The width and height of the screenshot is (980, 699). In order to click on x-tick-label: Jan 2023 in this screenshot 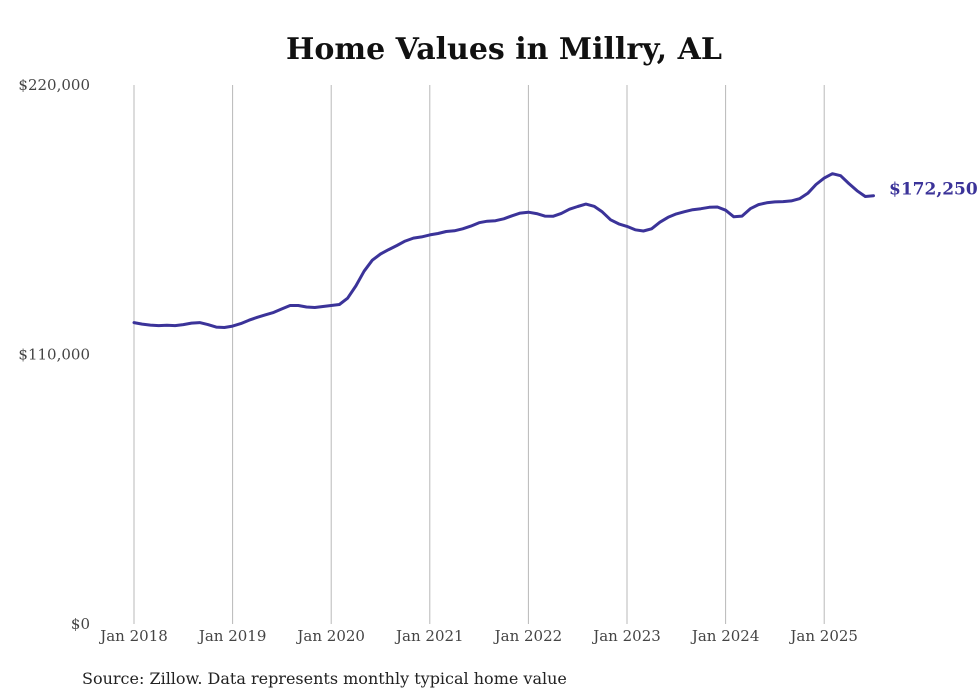, I will do `click(626, 636)`.